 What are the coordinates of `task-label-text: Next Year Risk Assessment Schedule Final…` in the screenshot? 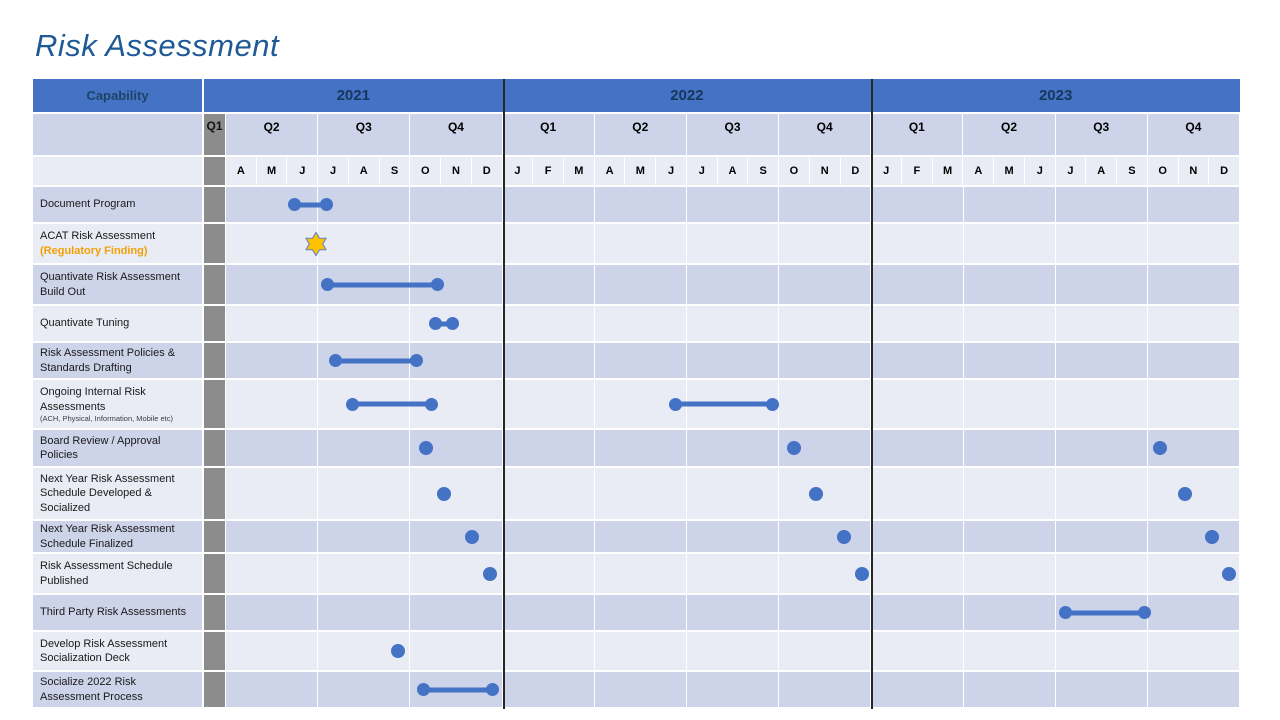 It's located at (107, 536).